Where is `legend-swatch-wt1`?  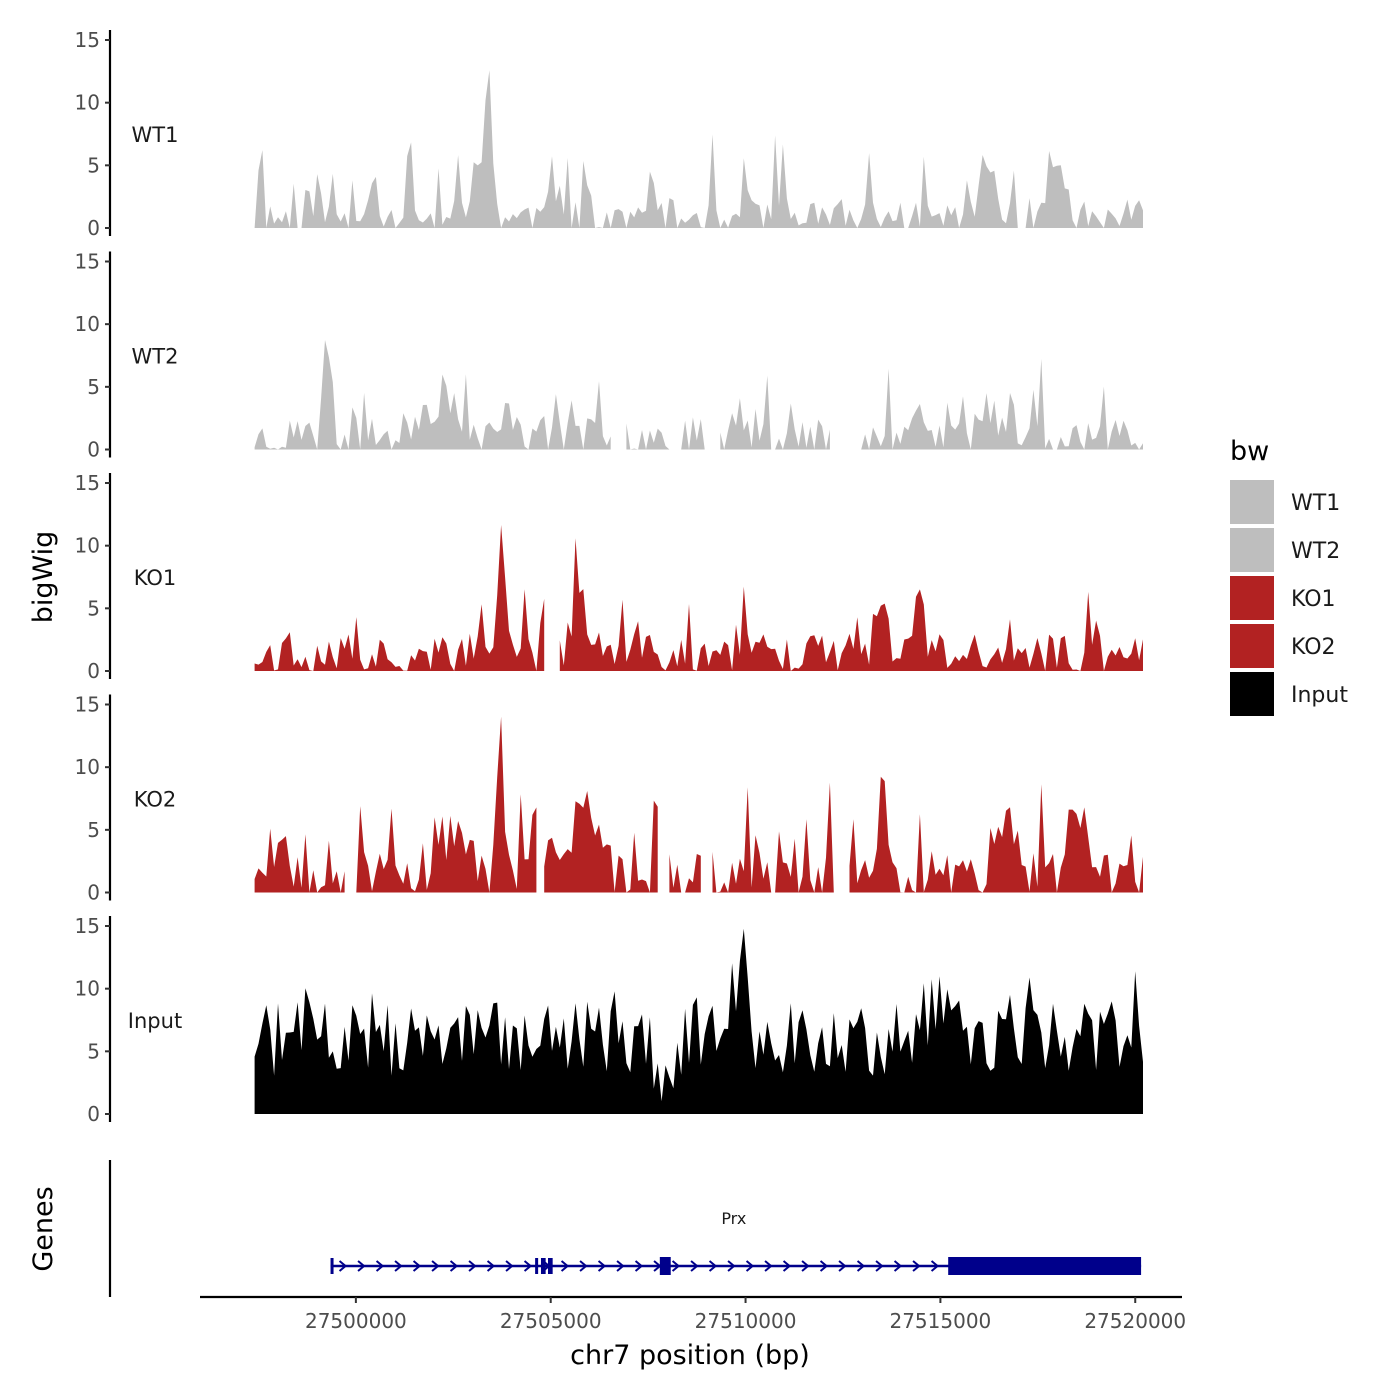
legend-swatch-wt1 is located at coordinates (1252, 502).